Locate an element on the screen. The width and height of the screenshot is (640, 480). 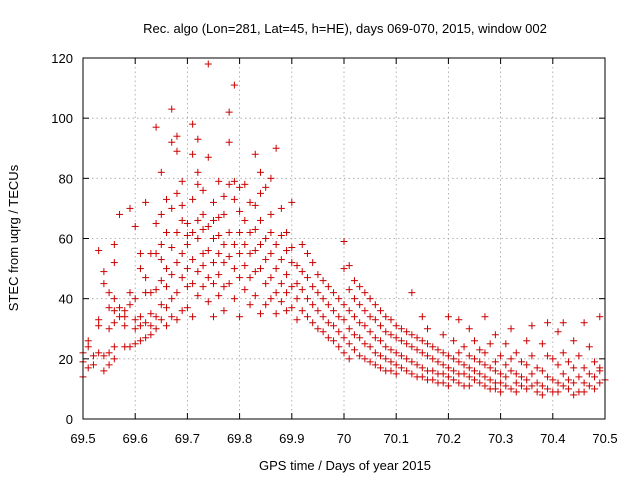
x-tick-label: 69.5 is located at coordinates (82, 438).